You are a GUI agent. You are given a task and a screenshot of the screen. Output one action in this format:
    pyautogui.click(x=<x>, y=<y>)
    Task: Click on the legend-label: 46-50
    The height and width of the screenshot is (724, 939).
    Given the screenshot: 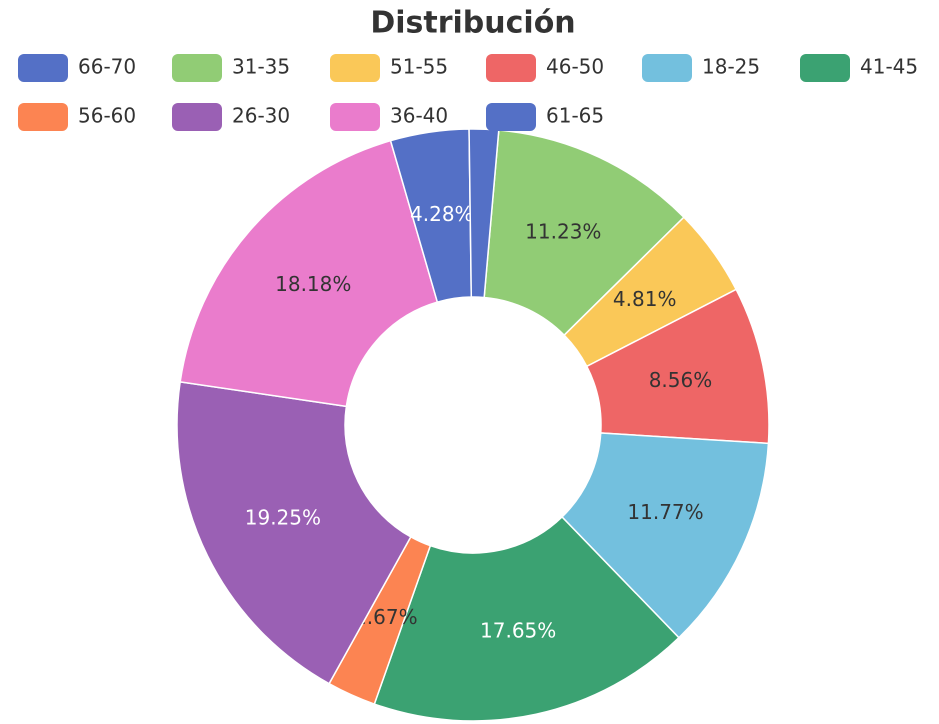 What is the action you would take?
    pyautogui.click(x=575, y=67)
    